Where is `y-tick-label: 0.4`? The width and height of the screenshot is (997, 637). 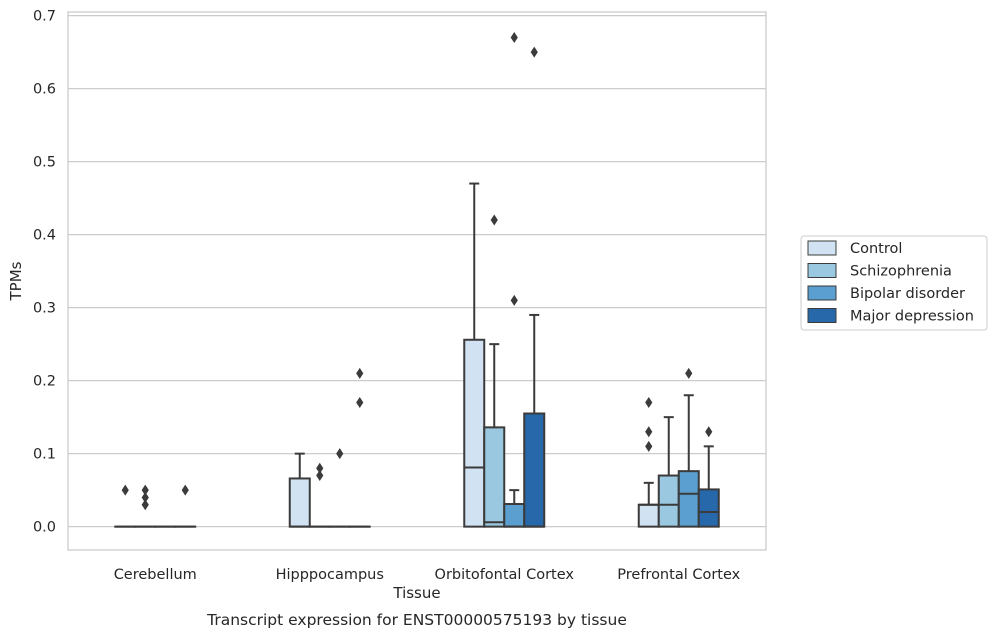
y-tick-label: 0.4 is located at coordinates (44, 236).